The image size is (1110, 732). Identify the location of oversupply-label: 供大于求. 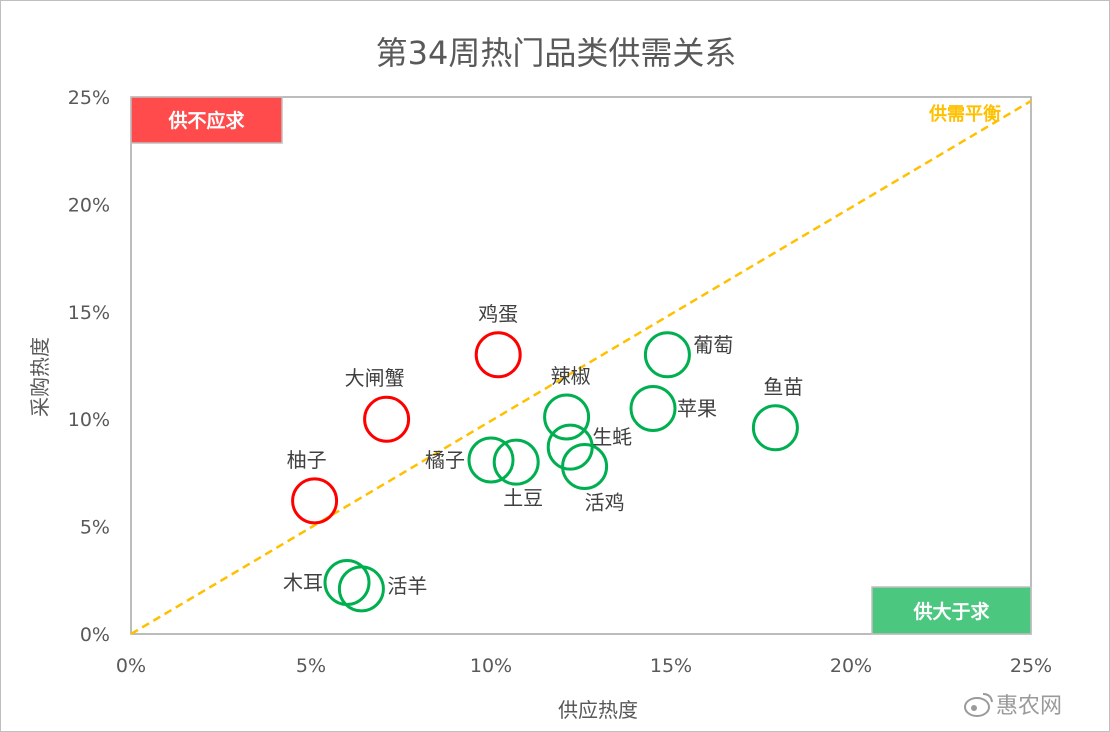
(951, 611).